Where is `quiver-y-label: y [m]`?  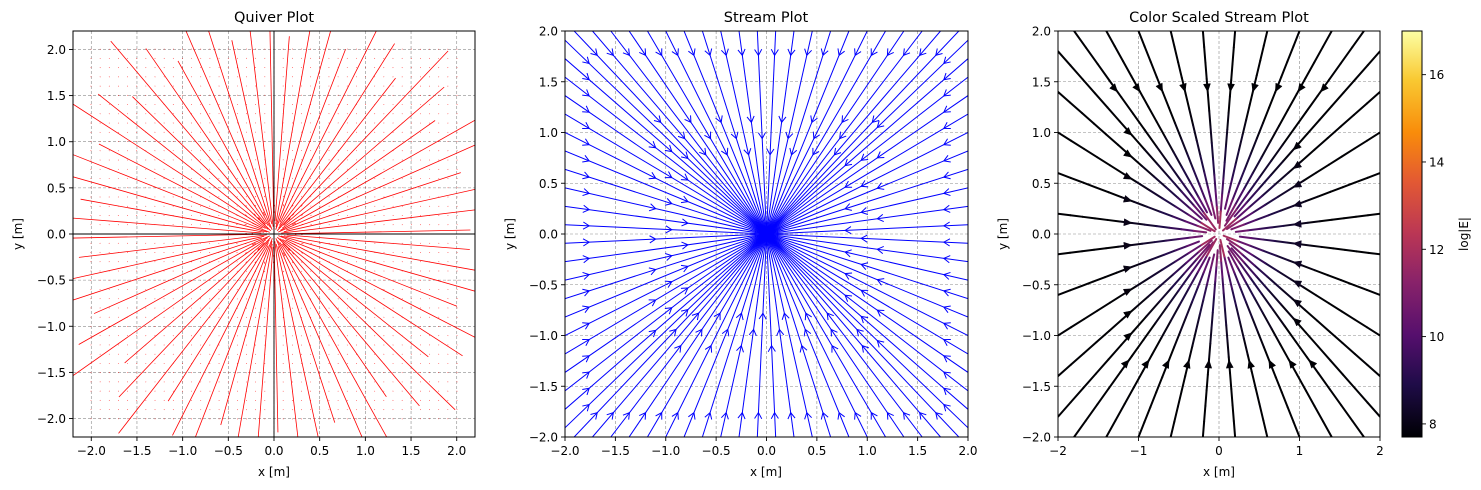
quiver-y-label: y [m] is located at coordinates (18, 234).